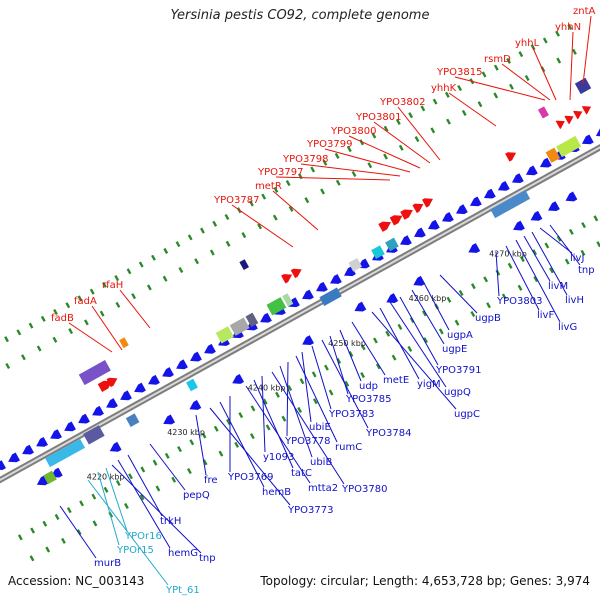  Describe the element at coordinates (182, 590) in the screenshot. I see `gene-label: YPt_61` at that location.